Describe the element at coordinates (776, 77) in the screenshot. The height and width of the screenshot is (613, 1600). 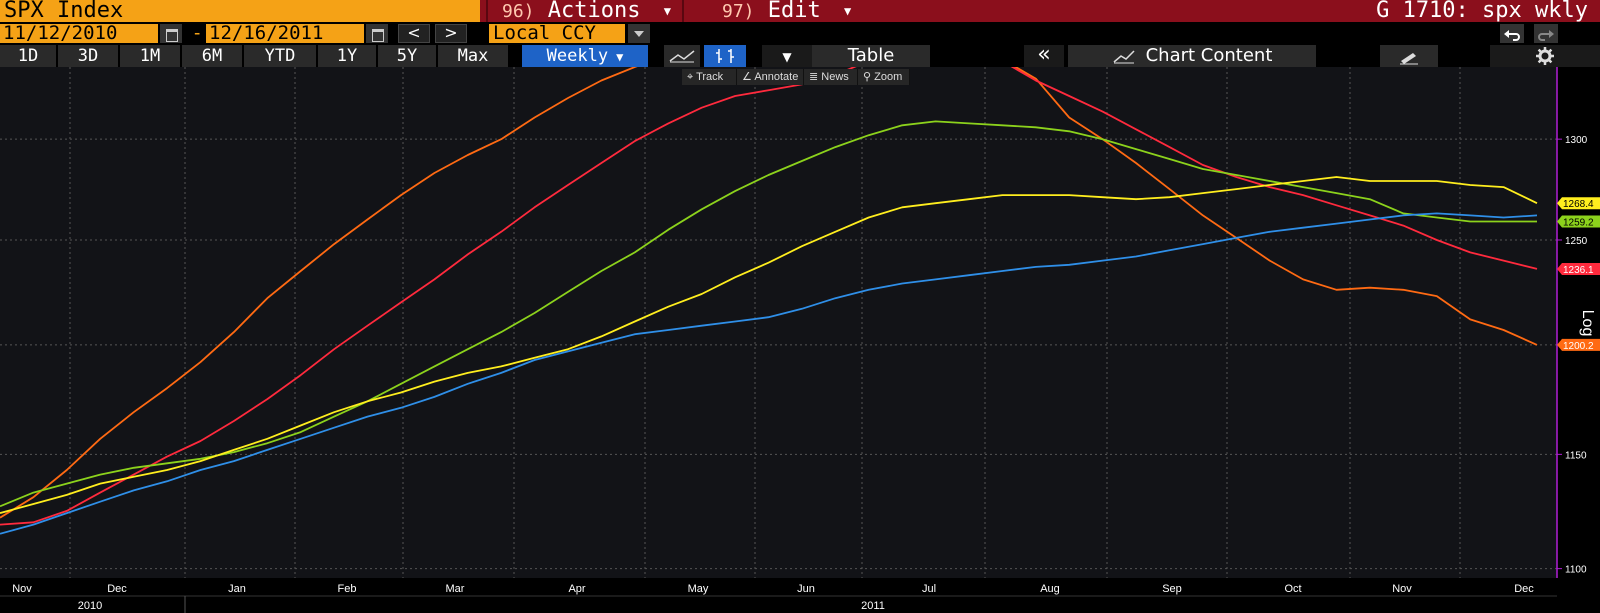
I see `annotate-label: Annotate` at that location.